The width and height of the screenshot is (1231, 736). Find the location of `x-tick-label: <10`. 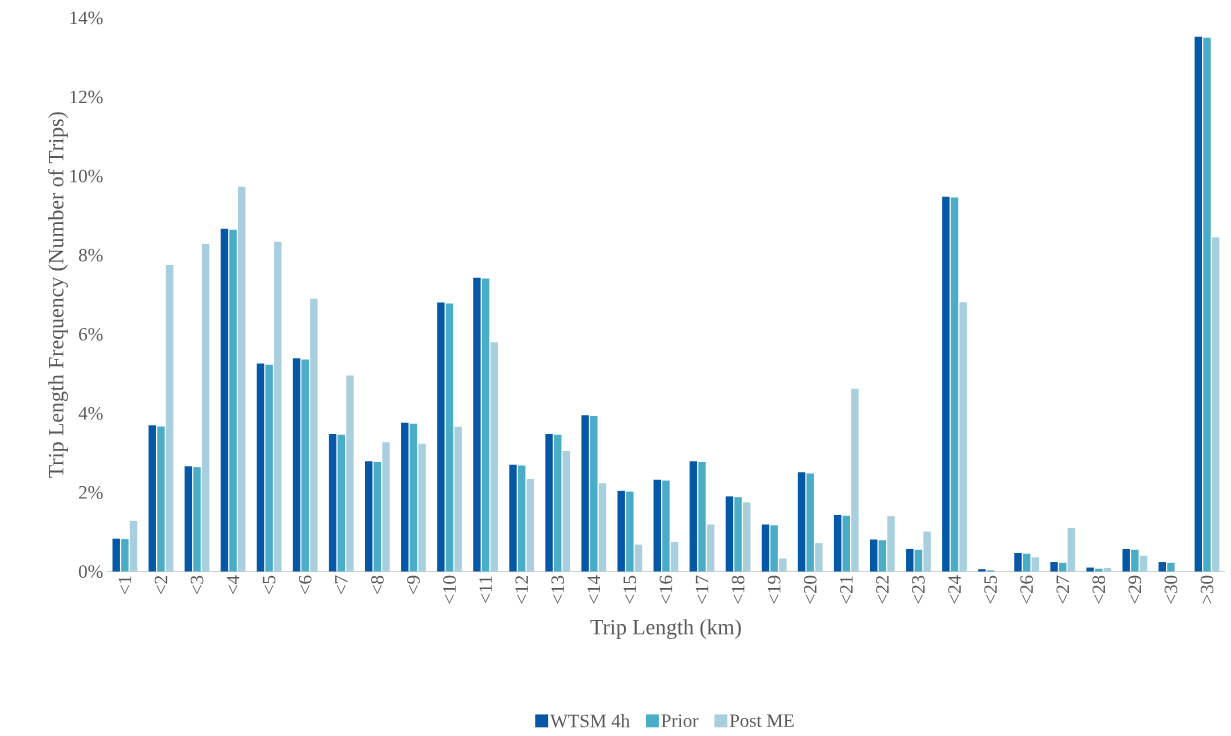

x-tick-label: <10 is located at coordinates (449, 589).